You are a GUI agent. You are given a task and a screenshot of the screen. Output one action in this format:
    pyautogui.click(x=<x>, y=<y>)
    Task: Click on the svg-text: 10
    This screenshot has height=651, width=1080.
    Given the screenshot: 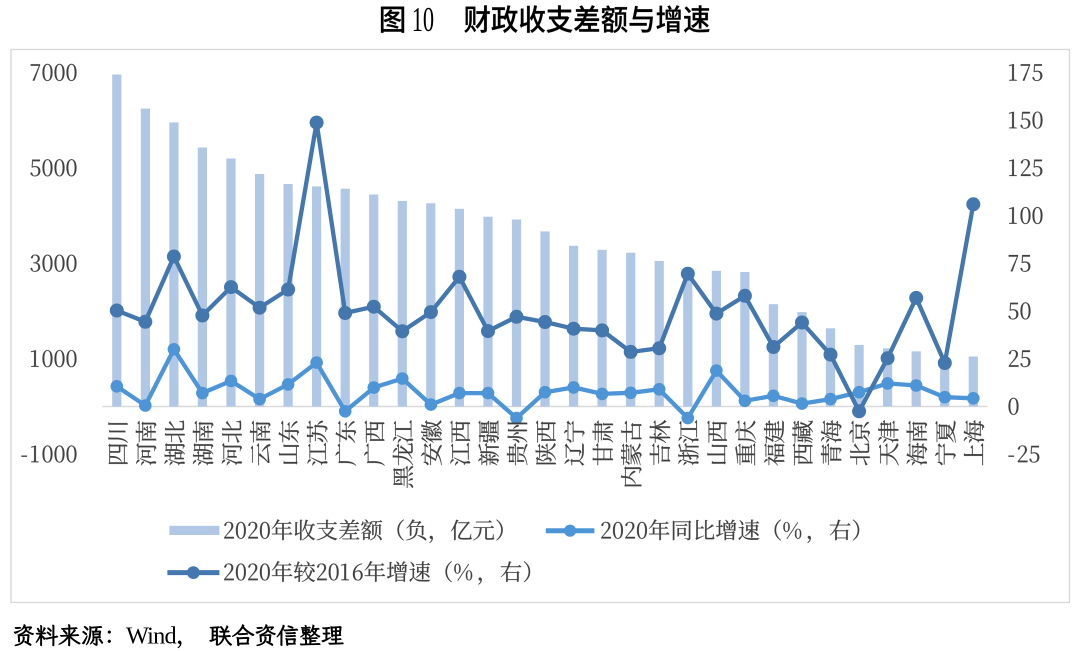 What is the action you would take?
    pyautogui.click(x=423, y=20)
    